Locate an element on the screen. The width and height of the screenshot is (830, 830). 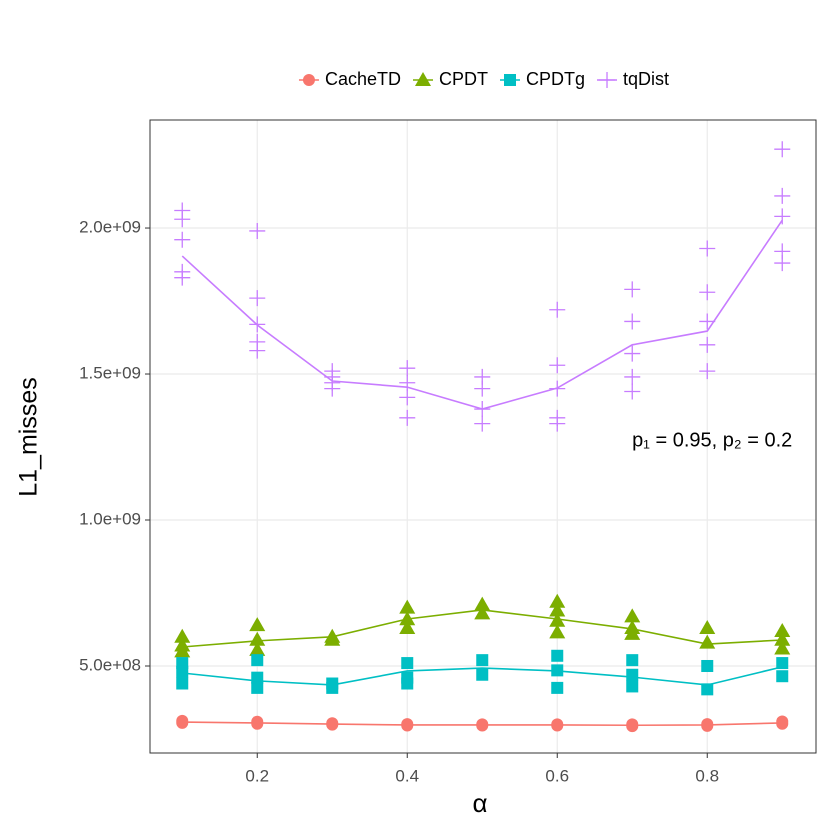
legend-item: tqDist is located at coordinates (633, 79).